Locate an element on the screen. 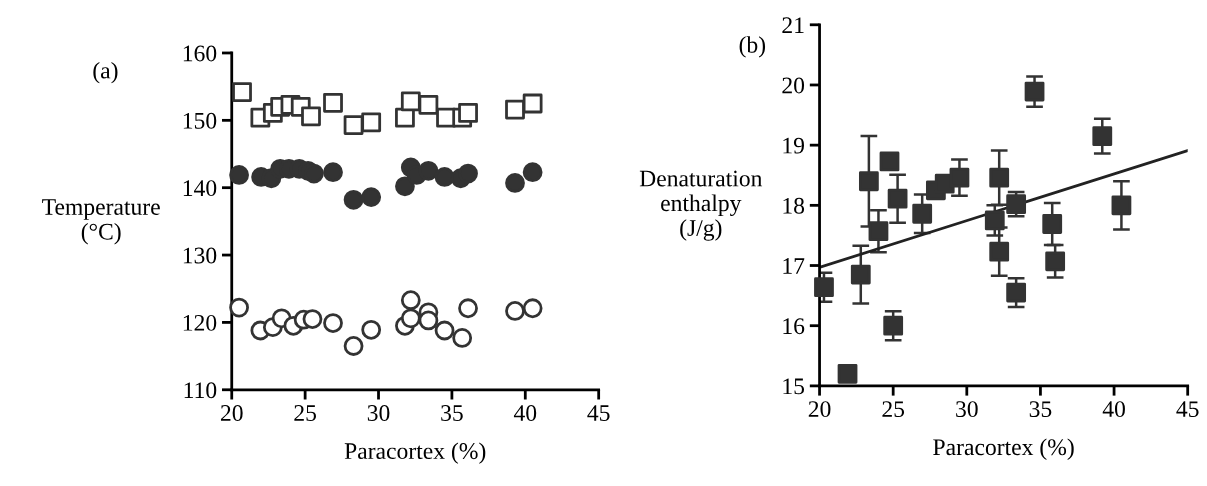 Image resolution: width=1207 pixels, height=486 pixels. y-axis-title: Denaturation enthalpy (J/g) is located at coordinates (701, 205).